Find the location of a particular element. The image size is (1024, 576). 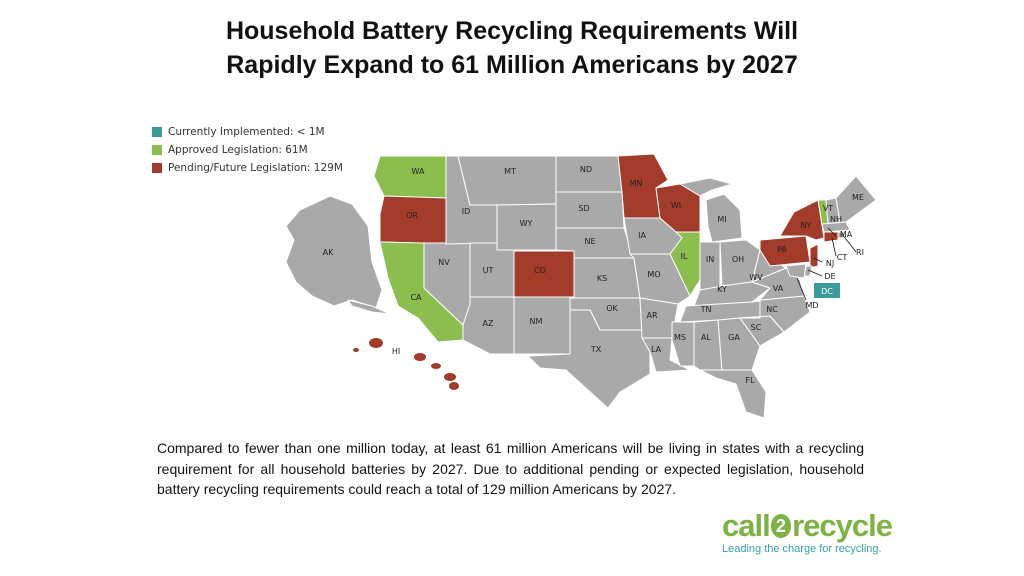

state-AK is located at coordinates (334, 252).